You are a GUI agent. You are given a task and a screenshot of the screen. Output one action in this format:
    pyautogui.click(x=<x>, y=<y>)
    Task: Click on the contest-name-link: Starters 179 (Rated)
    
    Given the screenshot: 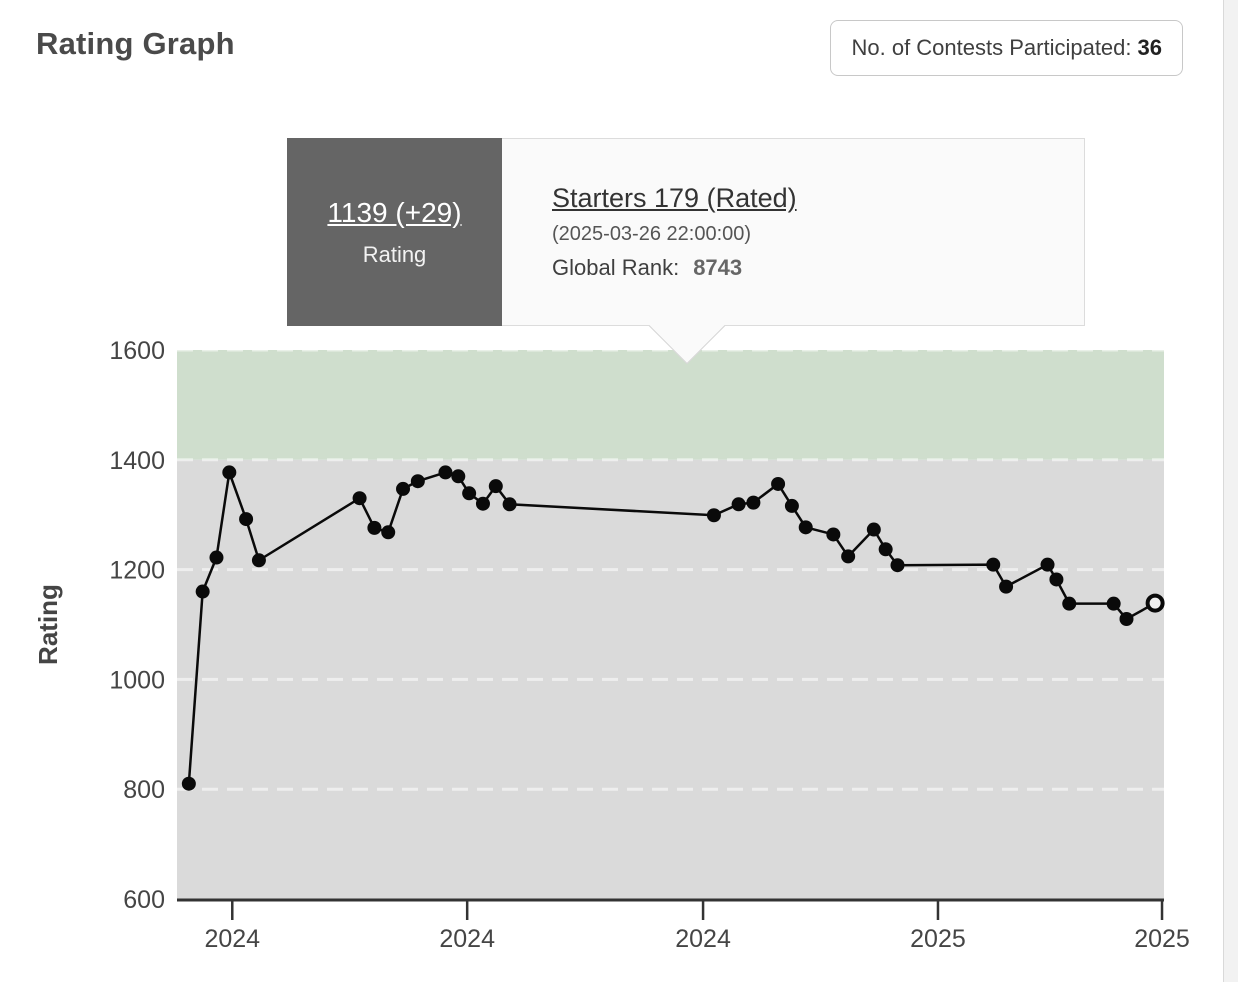 What is the action you would take?
    pyautogui.click(x=674, y=198)
    